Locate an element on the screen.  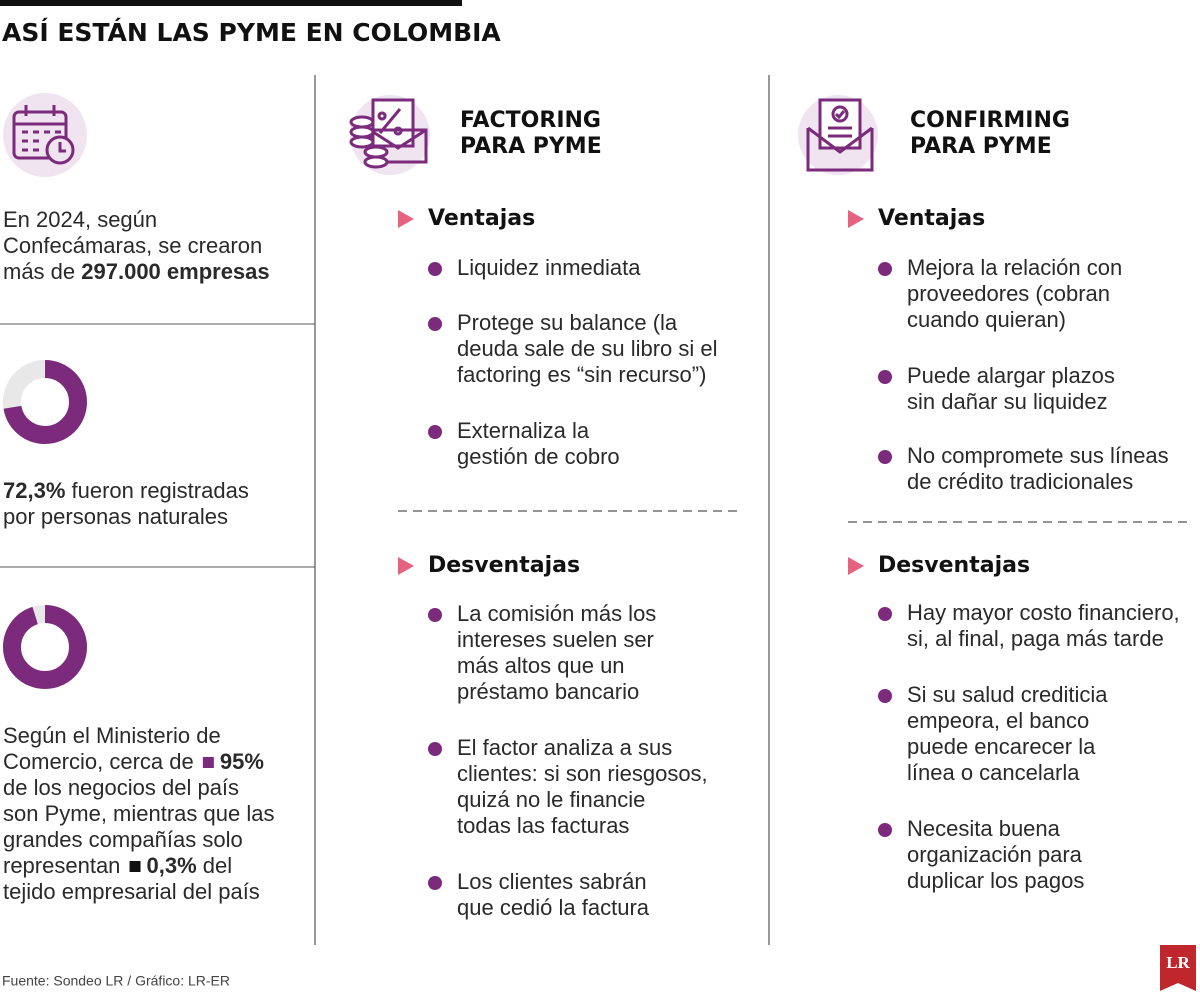
paragraph-line: grandes compañías solo is located at coordinates (123, 839).